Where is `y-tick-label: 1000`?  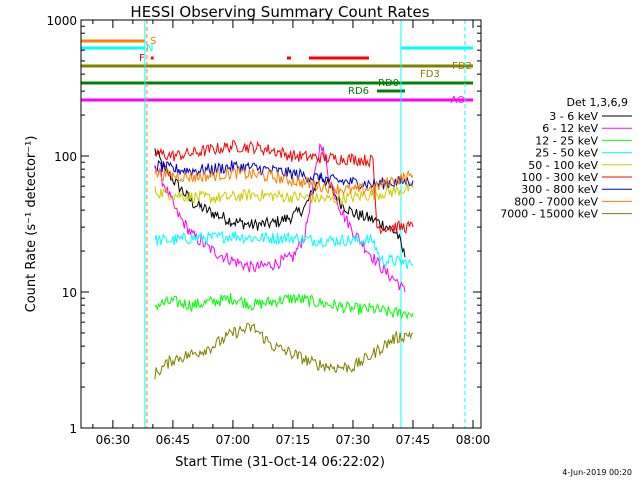
y-tick-label: 1000 is located at coordinates (61, 21).